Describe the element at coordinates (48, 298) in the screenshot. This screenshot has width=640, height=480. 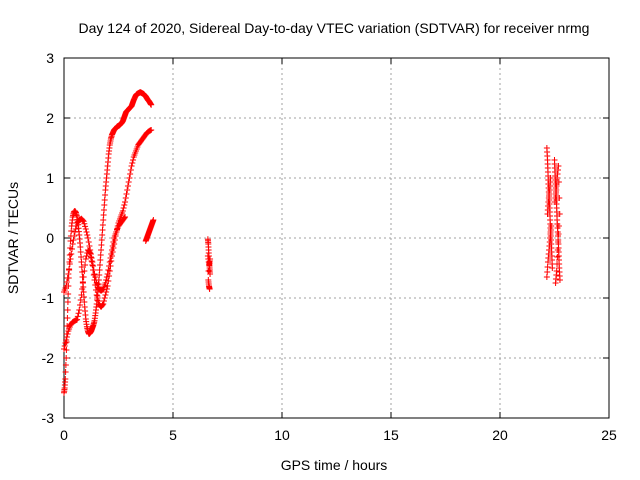
I see `y-tick-label: -1` at that location.